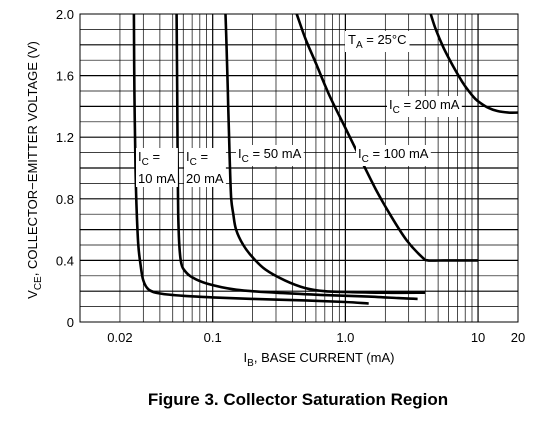  Describe the element at coordinates (65, 14) in the screenshot. I see `y-tick-label: 2.0` at that location.